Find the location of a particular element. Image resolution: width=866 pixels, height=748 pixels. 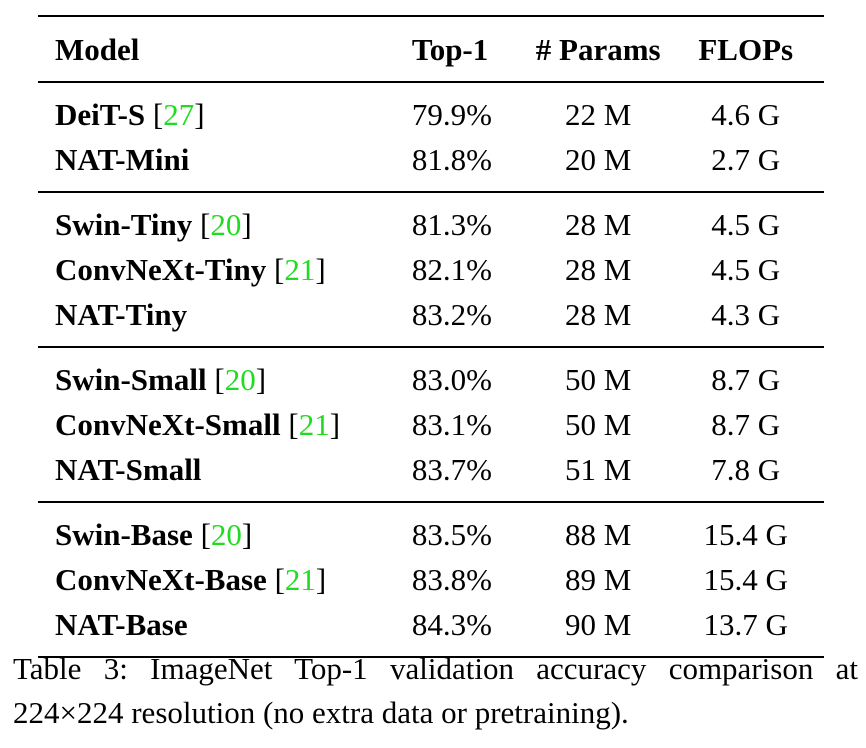

cell-top1: 83.1% is located at coordinates (451, 424).